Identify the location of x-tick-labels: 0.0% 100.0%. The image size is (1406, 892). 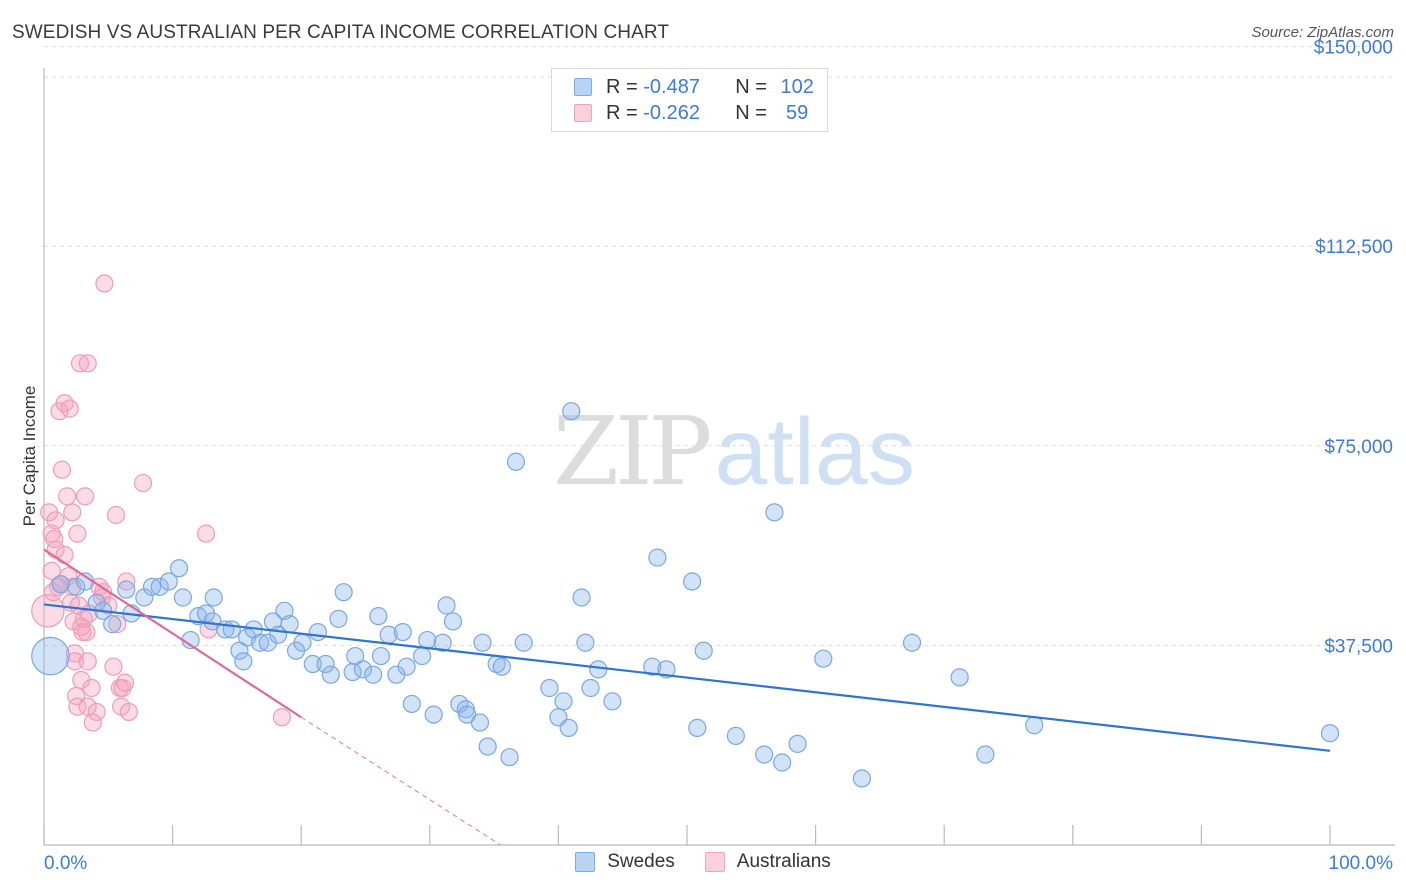
(718, 863).